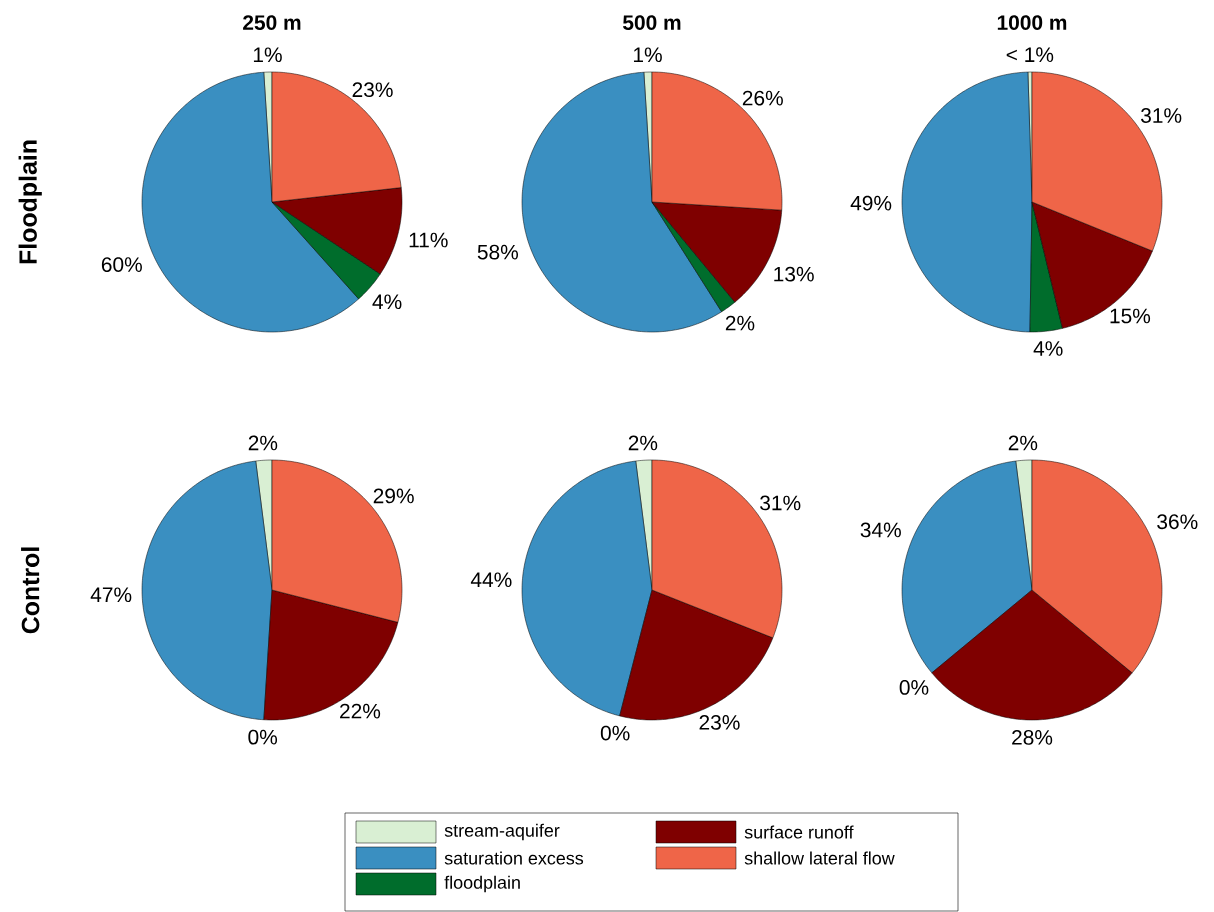  What do you see at coordinates (272, 22) in the screenshot?
I see `chart-title: 250 m` at bounding box center [272, 22].